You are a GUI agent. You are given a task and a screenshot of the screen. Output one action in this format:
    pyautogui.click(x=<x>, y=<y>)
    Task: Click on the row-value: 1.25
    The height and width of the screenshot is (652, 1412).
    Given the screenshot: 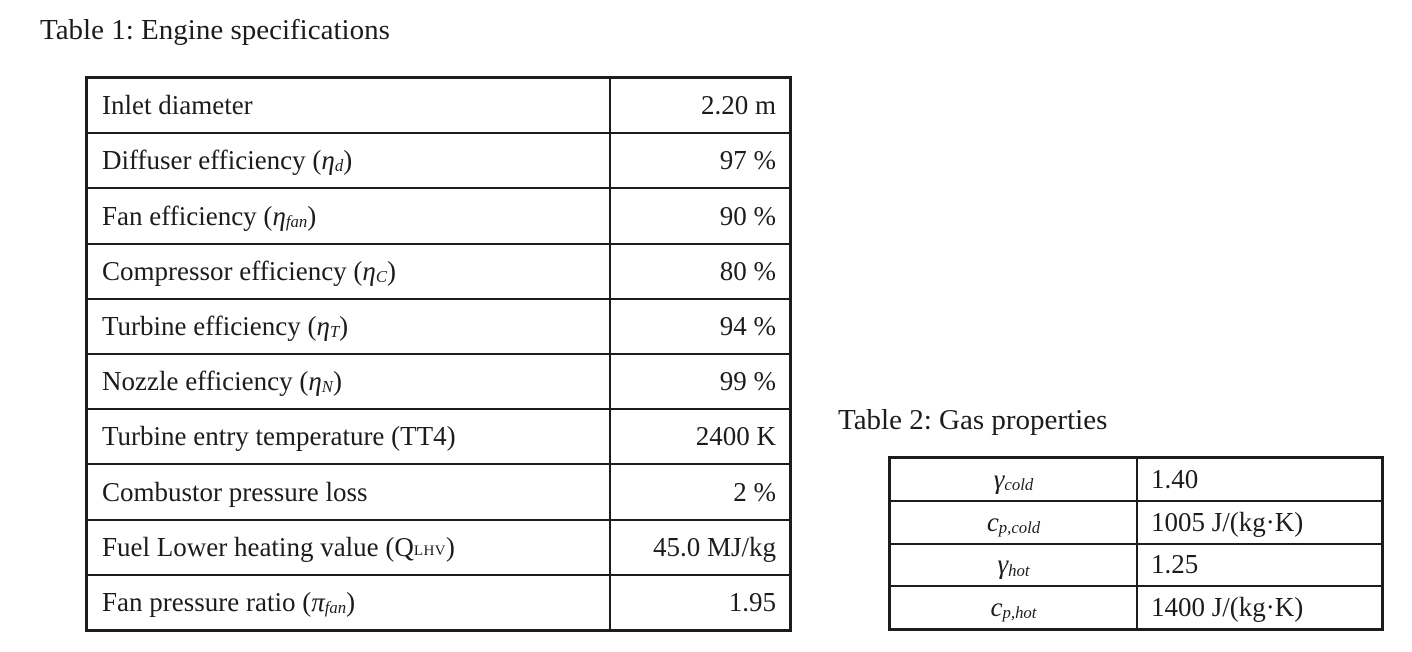 What is the action you would take?
    pyautogui.click(x=1175, y=564)
    